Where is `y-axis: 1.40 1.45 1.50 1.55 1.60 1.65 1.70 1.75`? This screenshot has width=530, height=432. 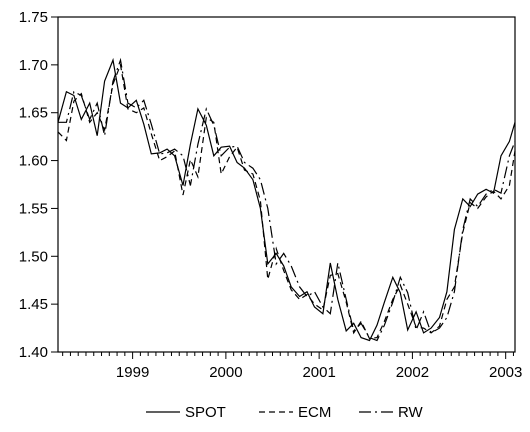
y-axis: 1.40 1.45 1.50 1.55 1.60 1.65 1.70 1.75 is located at coordinates (38, 185).